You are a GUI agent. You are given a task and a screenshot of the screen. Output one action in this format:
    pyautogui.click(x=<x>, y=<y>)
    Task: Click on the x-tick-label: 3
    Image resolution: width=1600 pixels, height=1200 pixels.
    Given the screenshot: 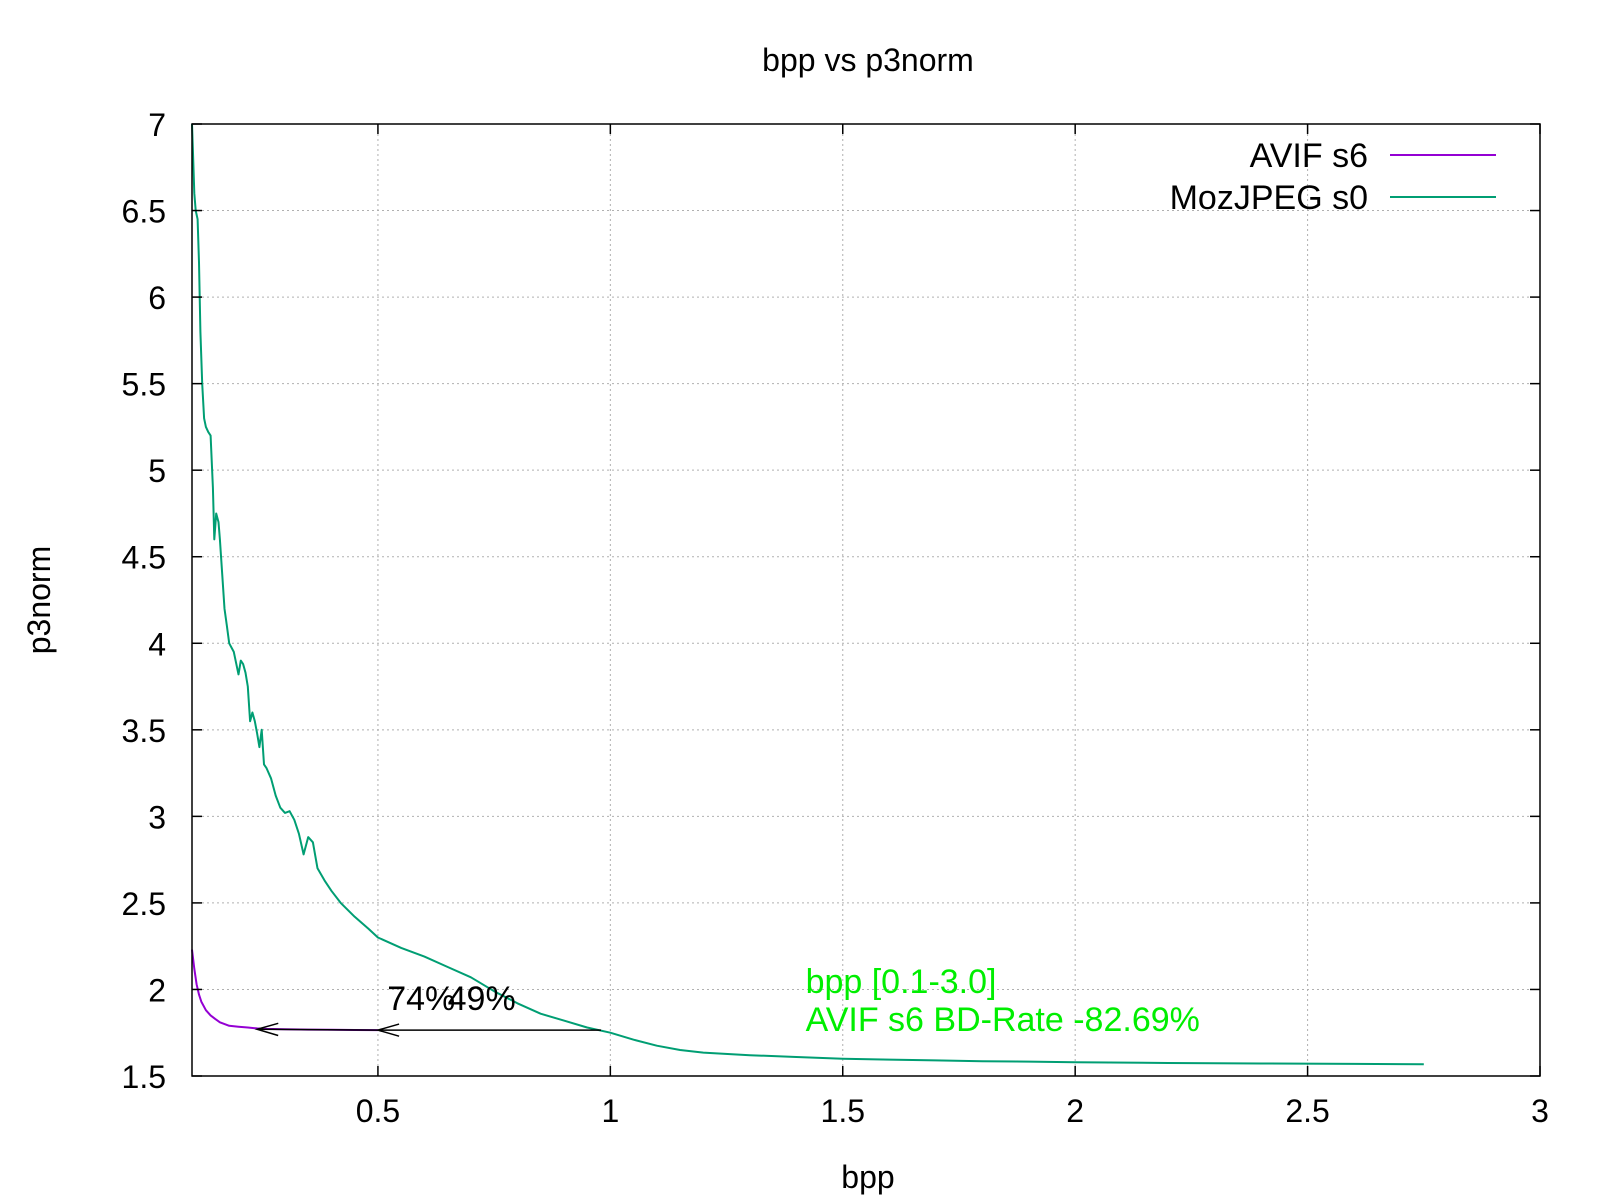 What is the action you would take?
    pyautogui.click(x=1540, y=1111)
    